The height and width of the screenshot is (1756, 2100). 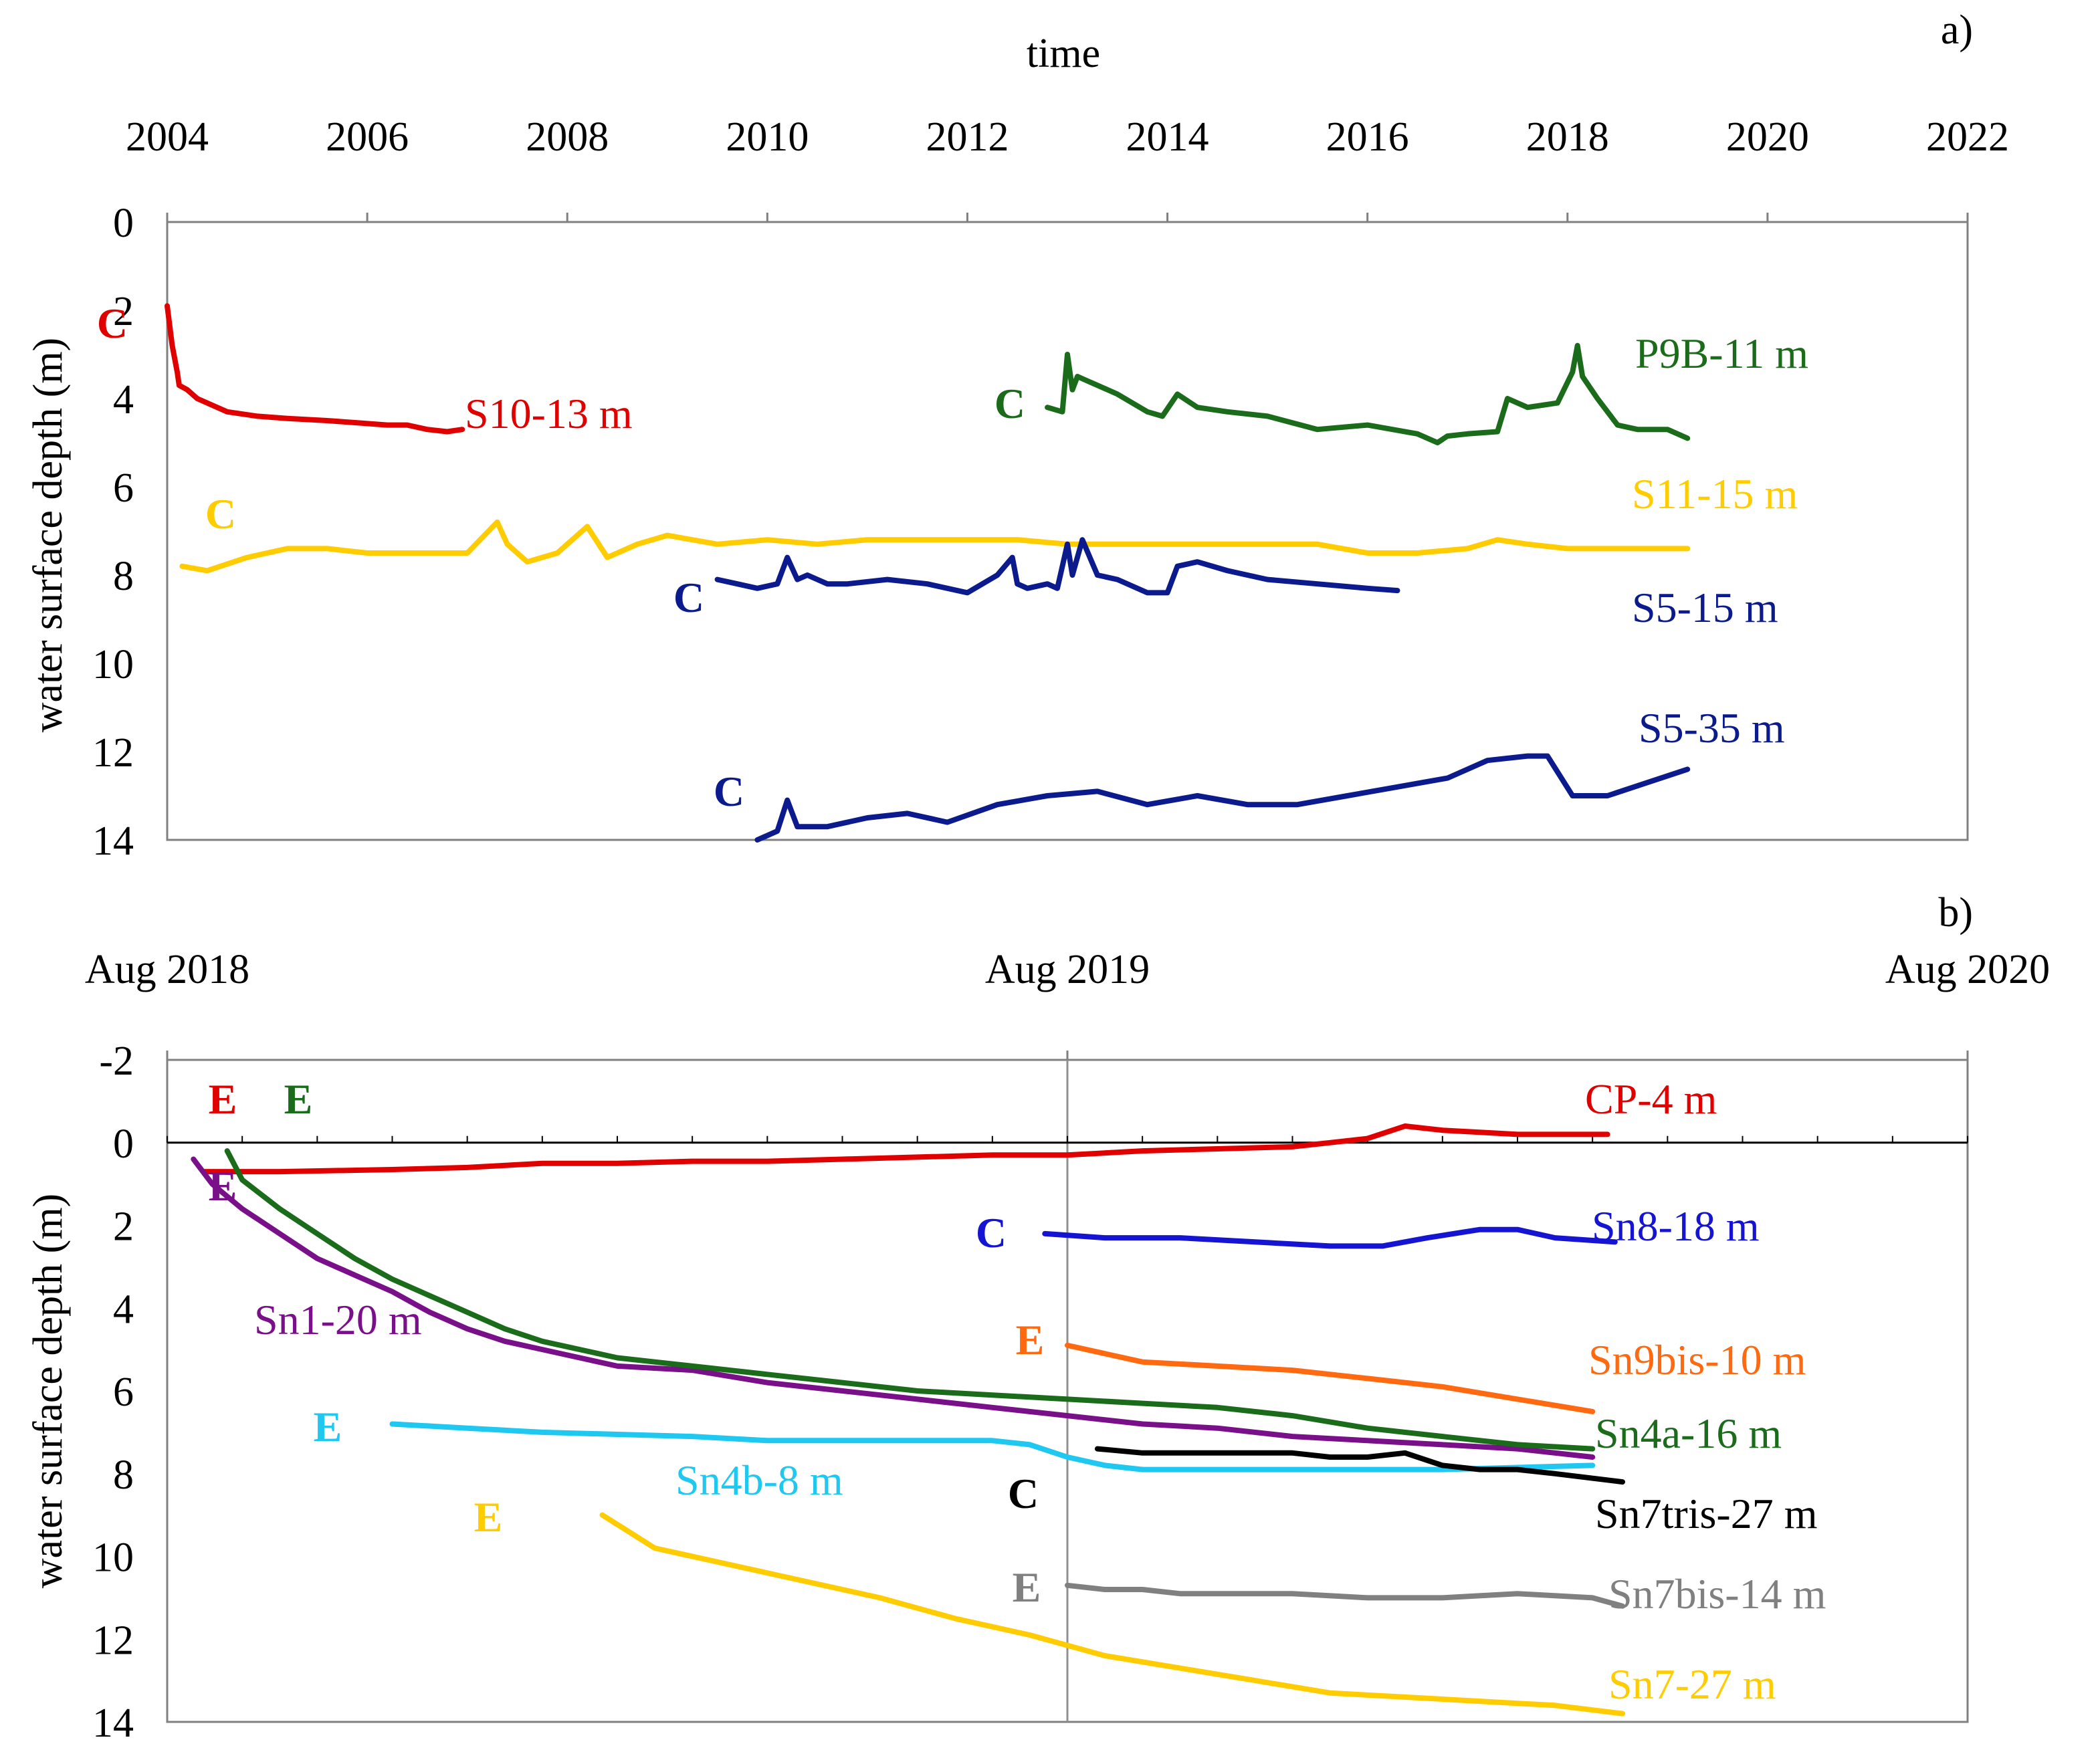 What do you see at coordinates (549, 413) in the screenshot?
I see `series-label-s10-13-m: S10-13 m` at bounding box center [549, 413].